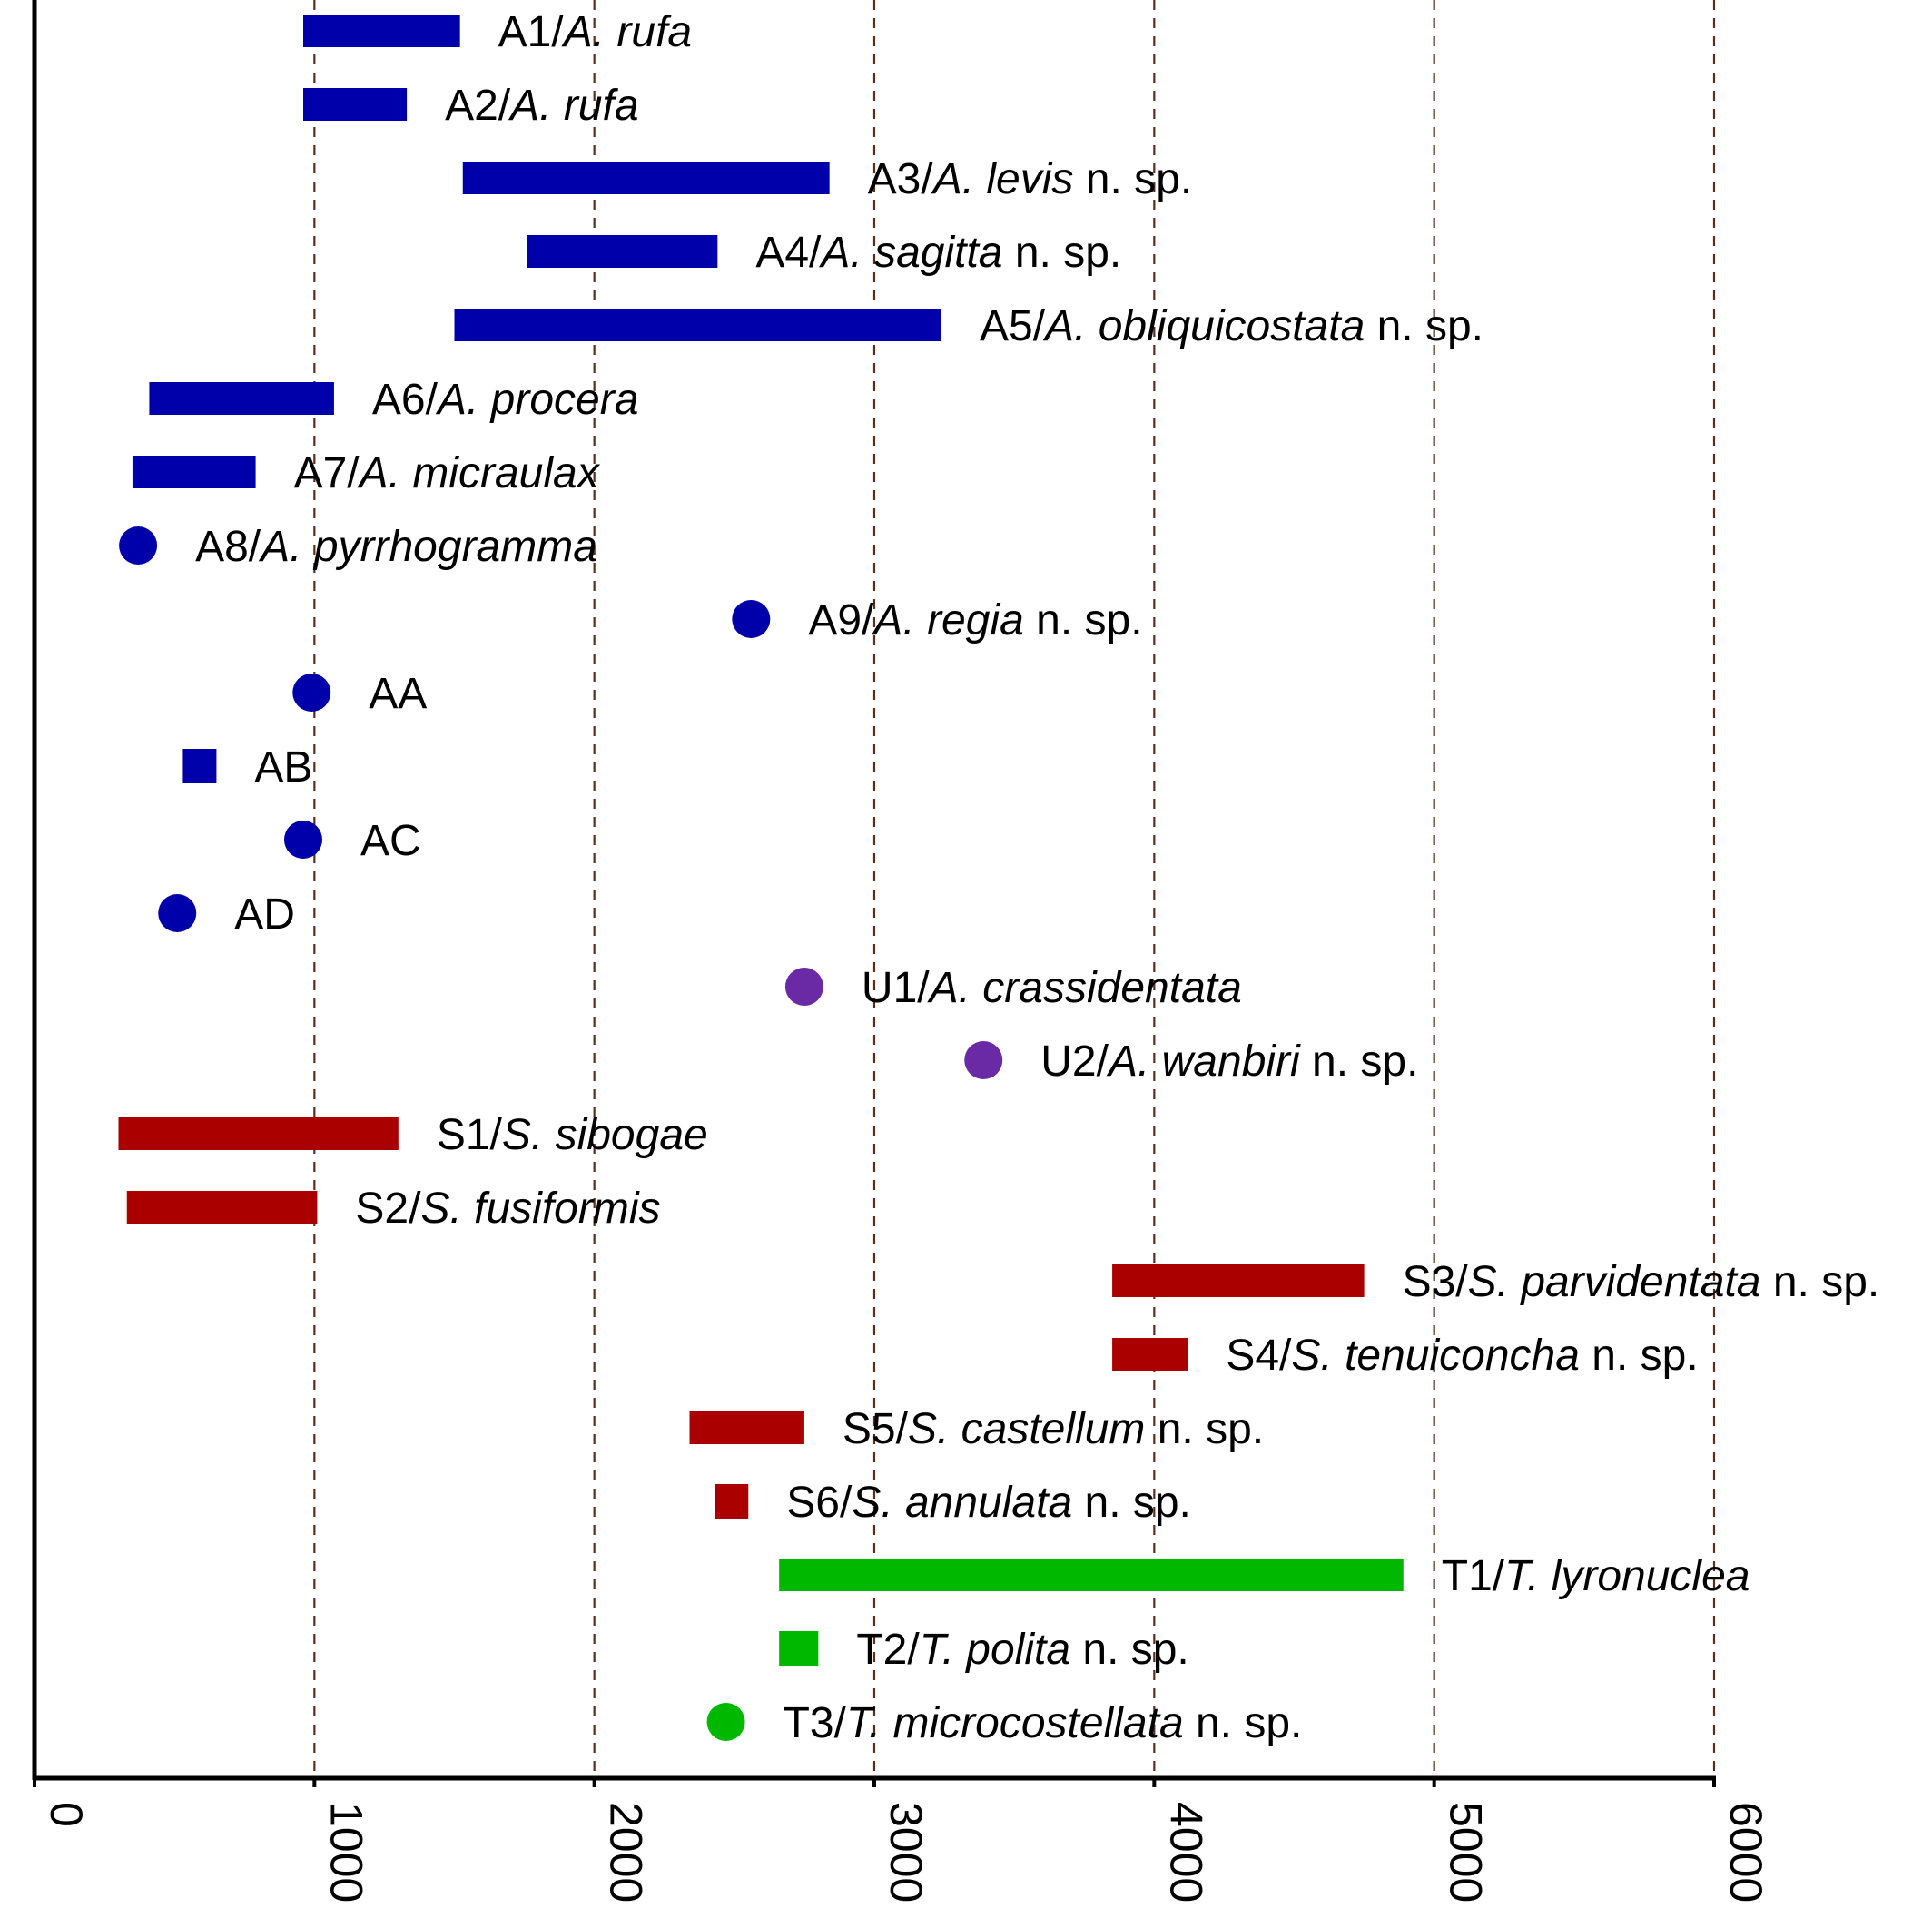 Image resolution: width=1932 pixels, height=1908 pixels. What do you see at coordinates (1015, 1723) in the screenshot?
I see `label-taxon: T. microcostellata` at bounding box center [1015, 1723].